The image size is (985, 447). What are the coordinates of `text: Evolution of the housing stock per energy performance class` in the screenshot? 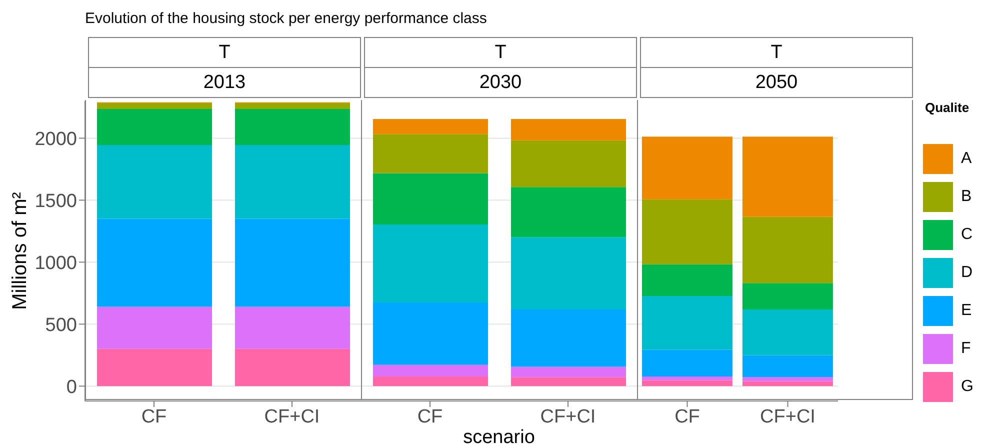 It's located at (286, 18).